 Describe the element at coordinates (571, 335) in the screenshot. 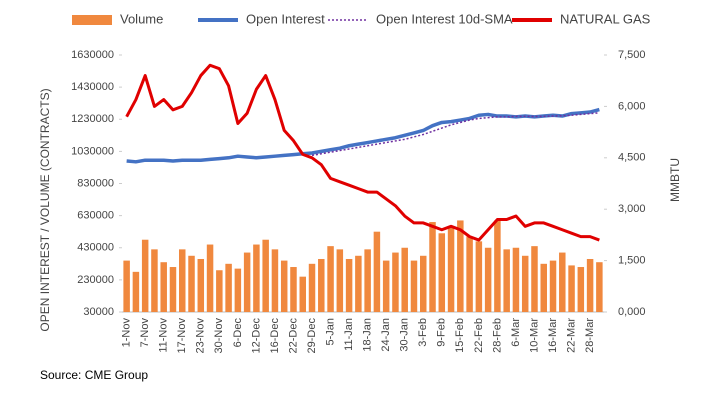

I see `x-tick-label: 22-Mar` at that location.